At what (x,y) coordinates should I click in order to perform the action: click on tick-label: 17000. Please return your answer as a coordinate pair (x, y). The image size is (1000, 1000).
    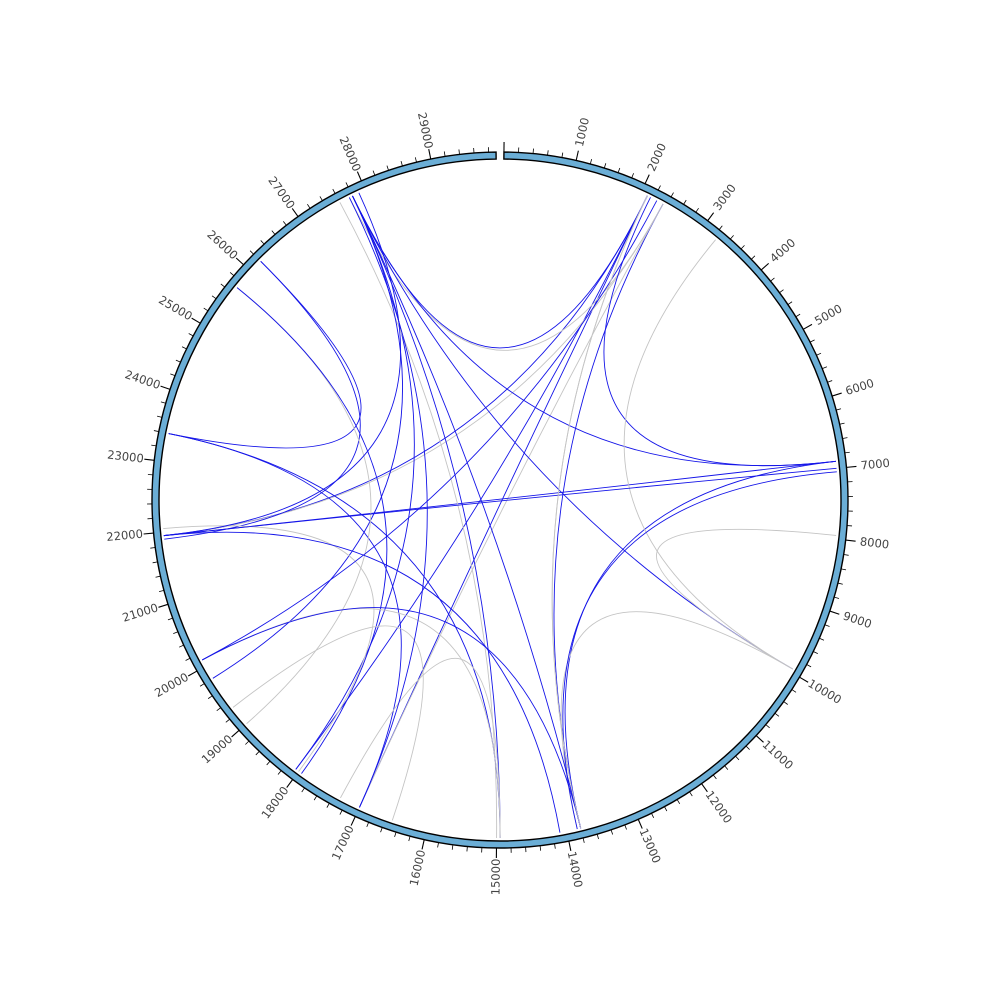
    Looking at the image, I should click on (343, 842).